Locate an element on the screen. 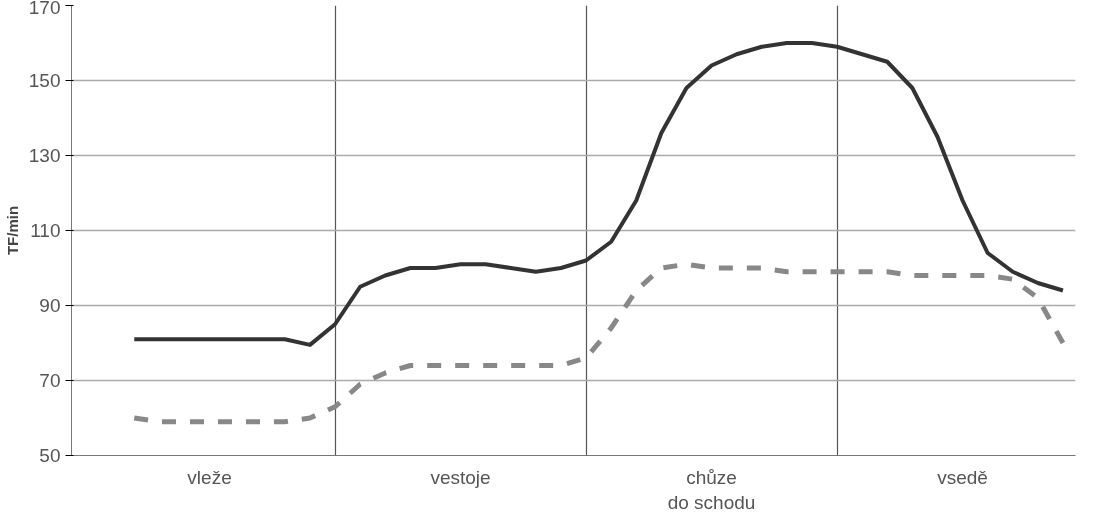 Image resolution: width=1096 pixels, height=529 pixels. x-tick-label: vsedě is located at coordinates (962, 477).